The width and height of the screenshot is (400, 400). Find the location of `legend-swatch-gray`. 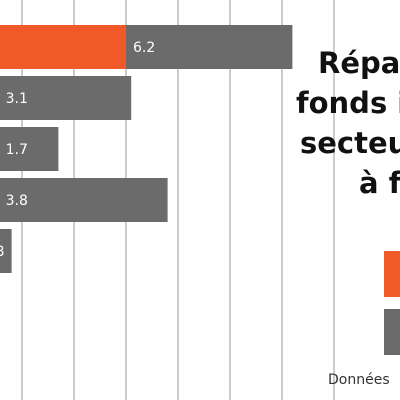

legend-swatch-gray is located at coordinates (392, 332).